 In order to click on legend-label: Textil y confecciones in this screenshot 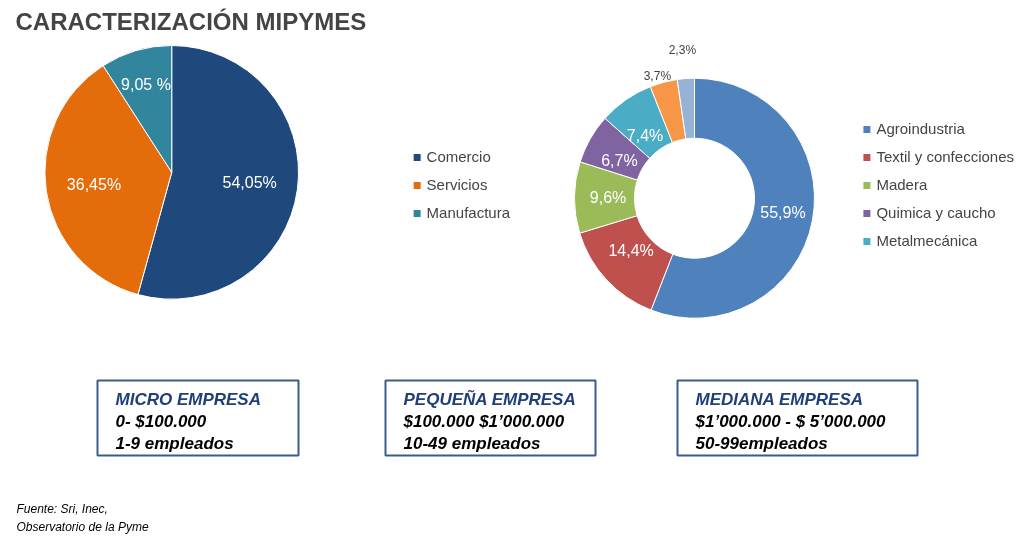, I will do `click(945, 157)`.